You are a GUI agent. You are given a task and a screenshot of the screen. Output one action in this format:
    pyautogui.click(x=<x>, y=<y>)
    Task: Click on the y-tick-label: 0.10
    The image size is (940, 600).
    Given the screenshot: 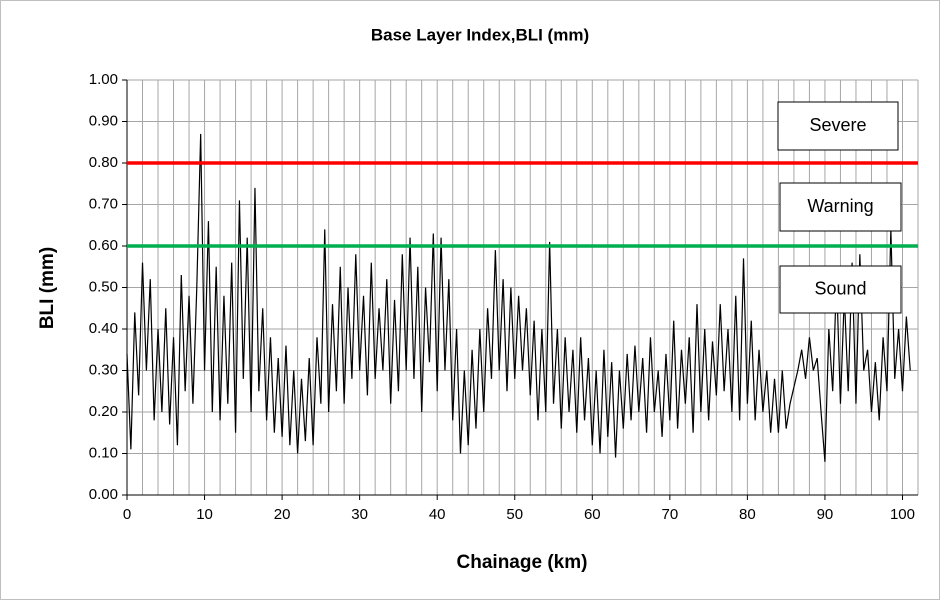 What is the action you would take?
    pyautogui.click(x=103, y=452)
    